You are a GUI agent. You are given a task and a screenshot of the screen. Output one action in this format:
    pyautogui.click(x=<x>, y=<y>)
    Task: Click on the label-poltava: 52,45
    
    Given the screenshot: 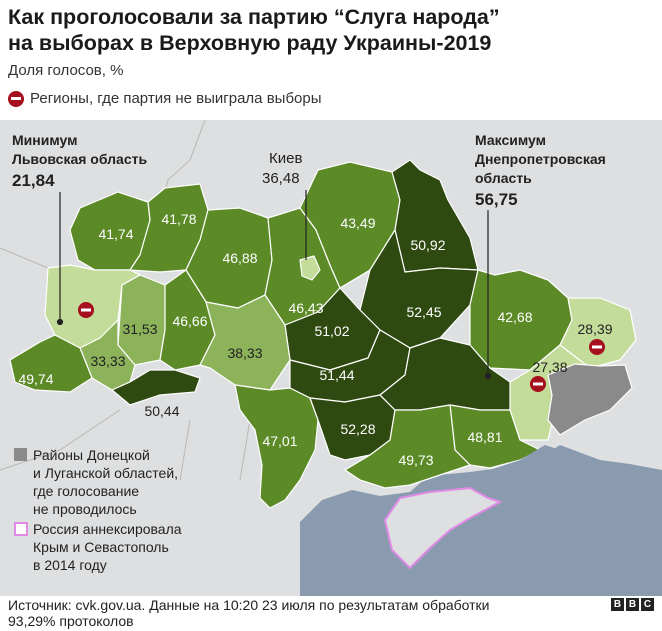 What is the action you would take?
    pyautogui.click(x=423, y=312)
    